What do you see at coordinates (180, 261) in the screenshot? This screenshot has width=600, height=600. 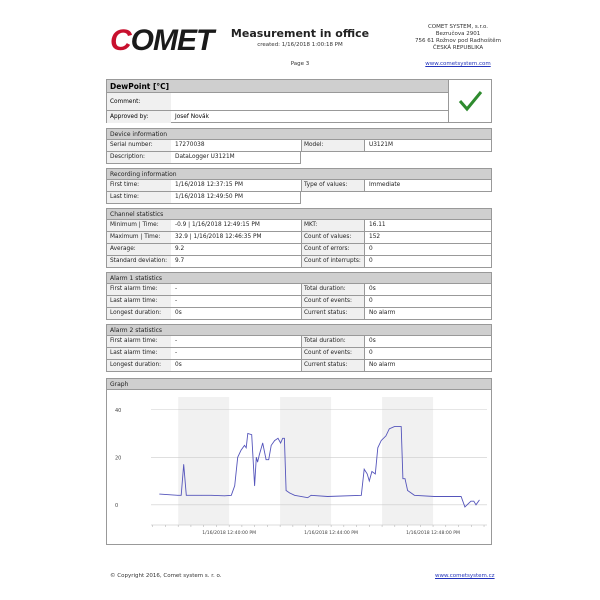 I see `field-value: 9.7` at bounding box center [180, 261].